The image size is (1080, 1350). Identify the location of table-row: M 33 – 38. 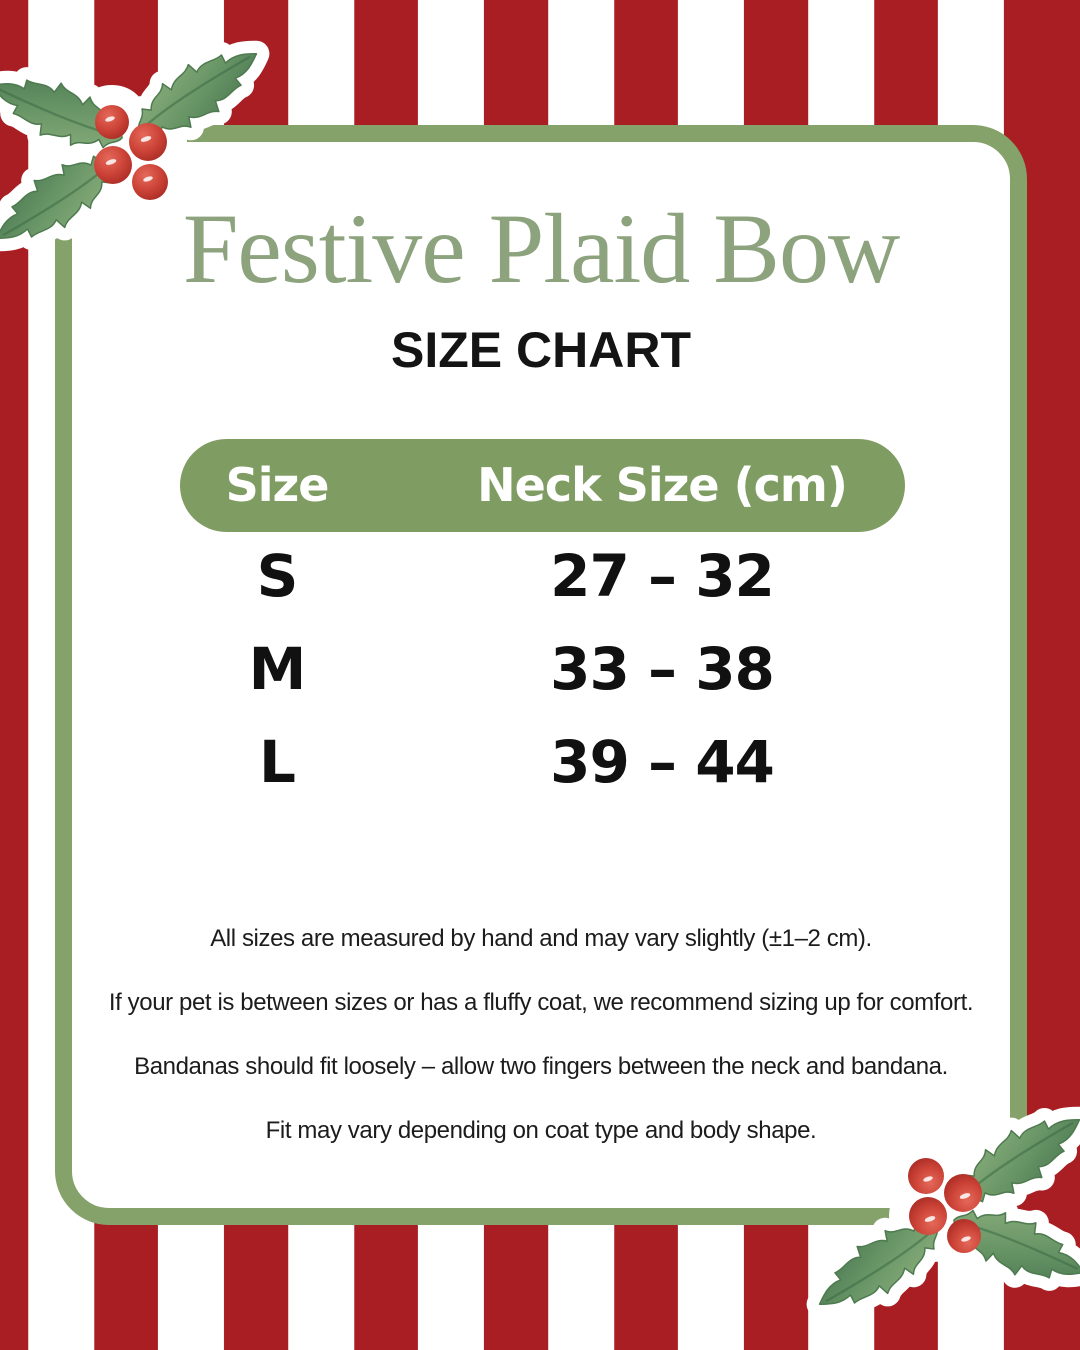
(542, 669).